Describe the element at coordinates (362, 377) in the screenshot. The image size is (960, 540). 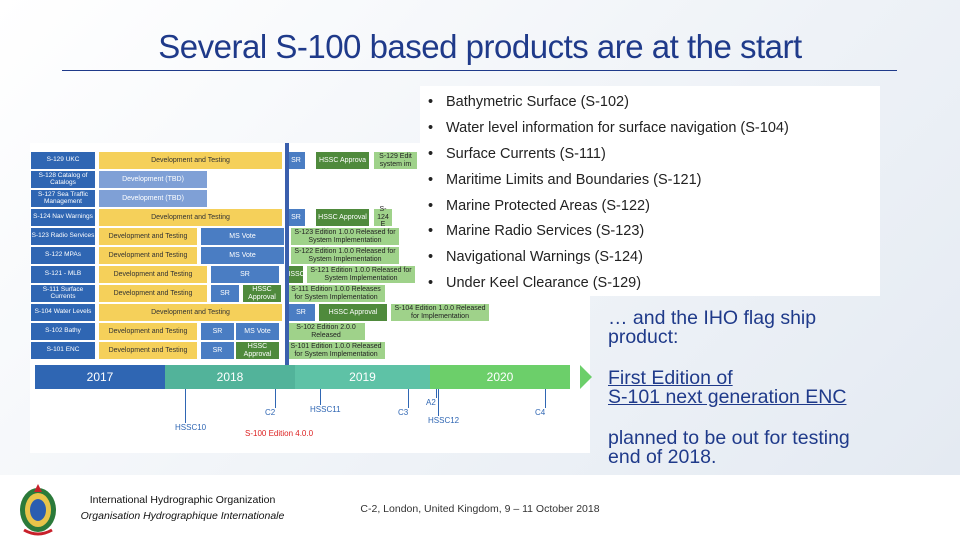
I see `year-segment: 2019` at that location.